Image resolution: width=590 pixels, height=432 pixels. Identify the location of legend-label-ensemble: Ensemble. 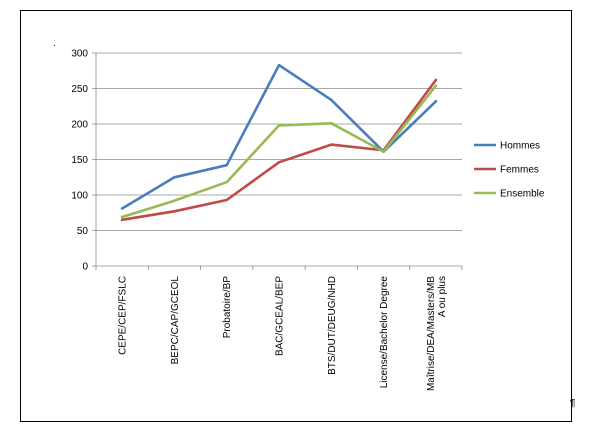
(522, 194).